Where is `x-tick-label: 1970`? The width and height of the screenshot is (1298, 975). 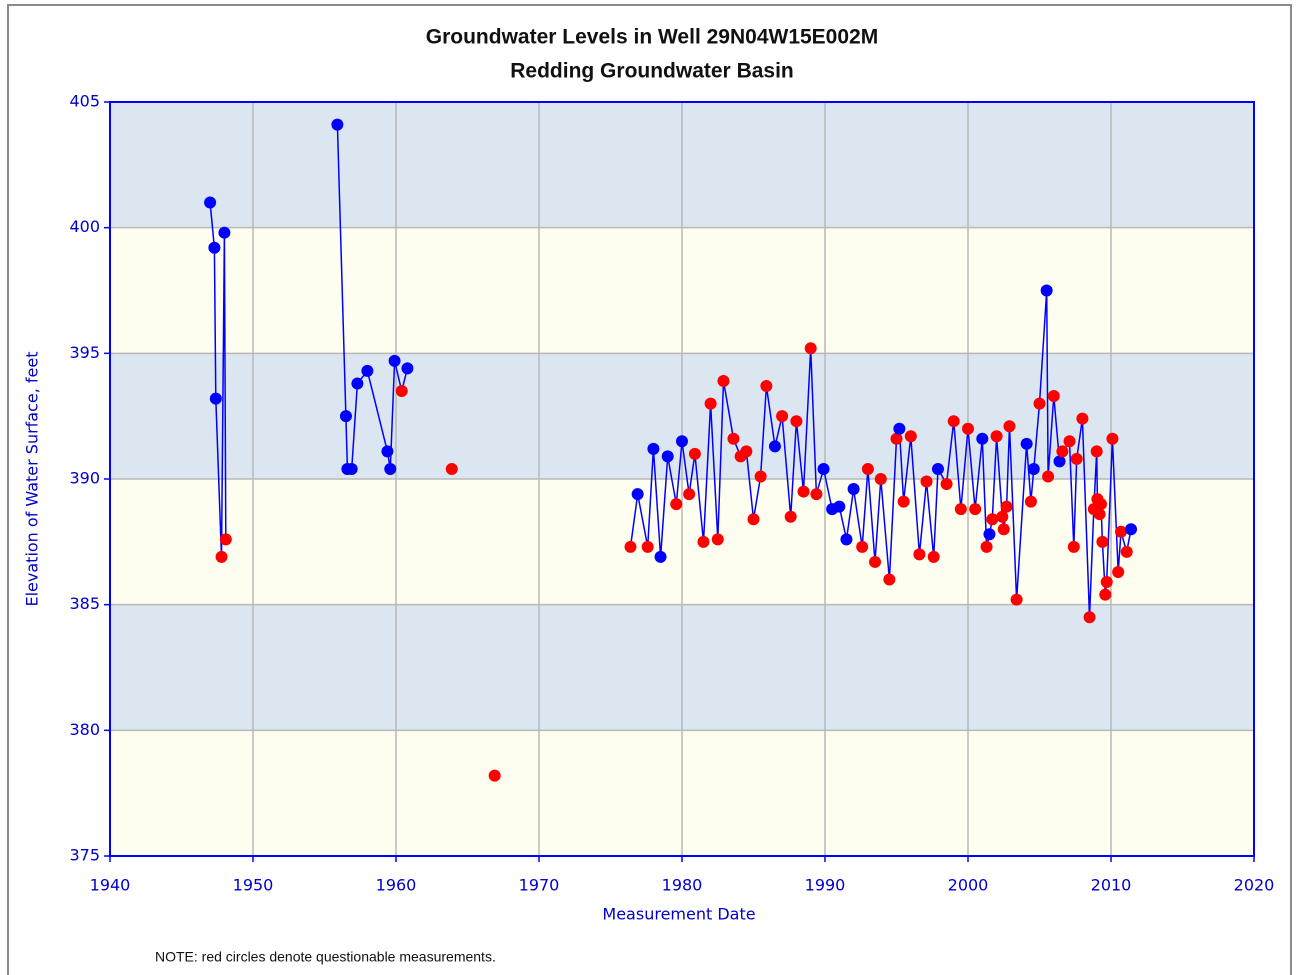
x-tick-label: 1970 is located at coordinates (539, 885).